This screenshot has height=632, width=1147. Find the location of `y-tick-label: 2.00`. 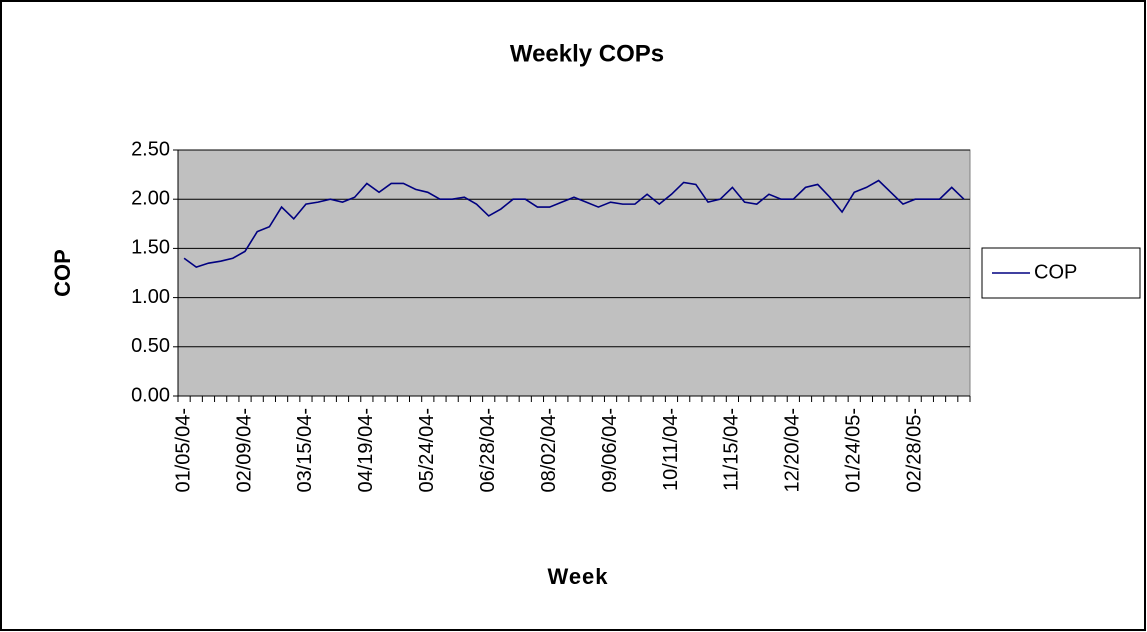

y-tick-label: 2.00 is located at coordinates (150, 198).